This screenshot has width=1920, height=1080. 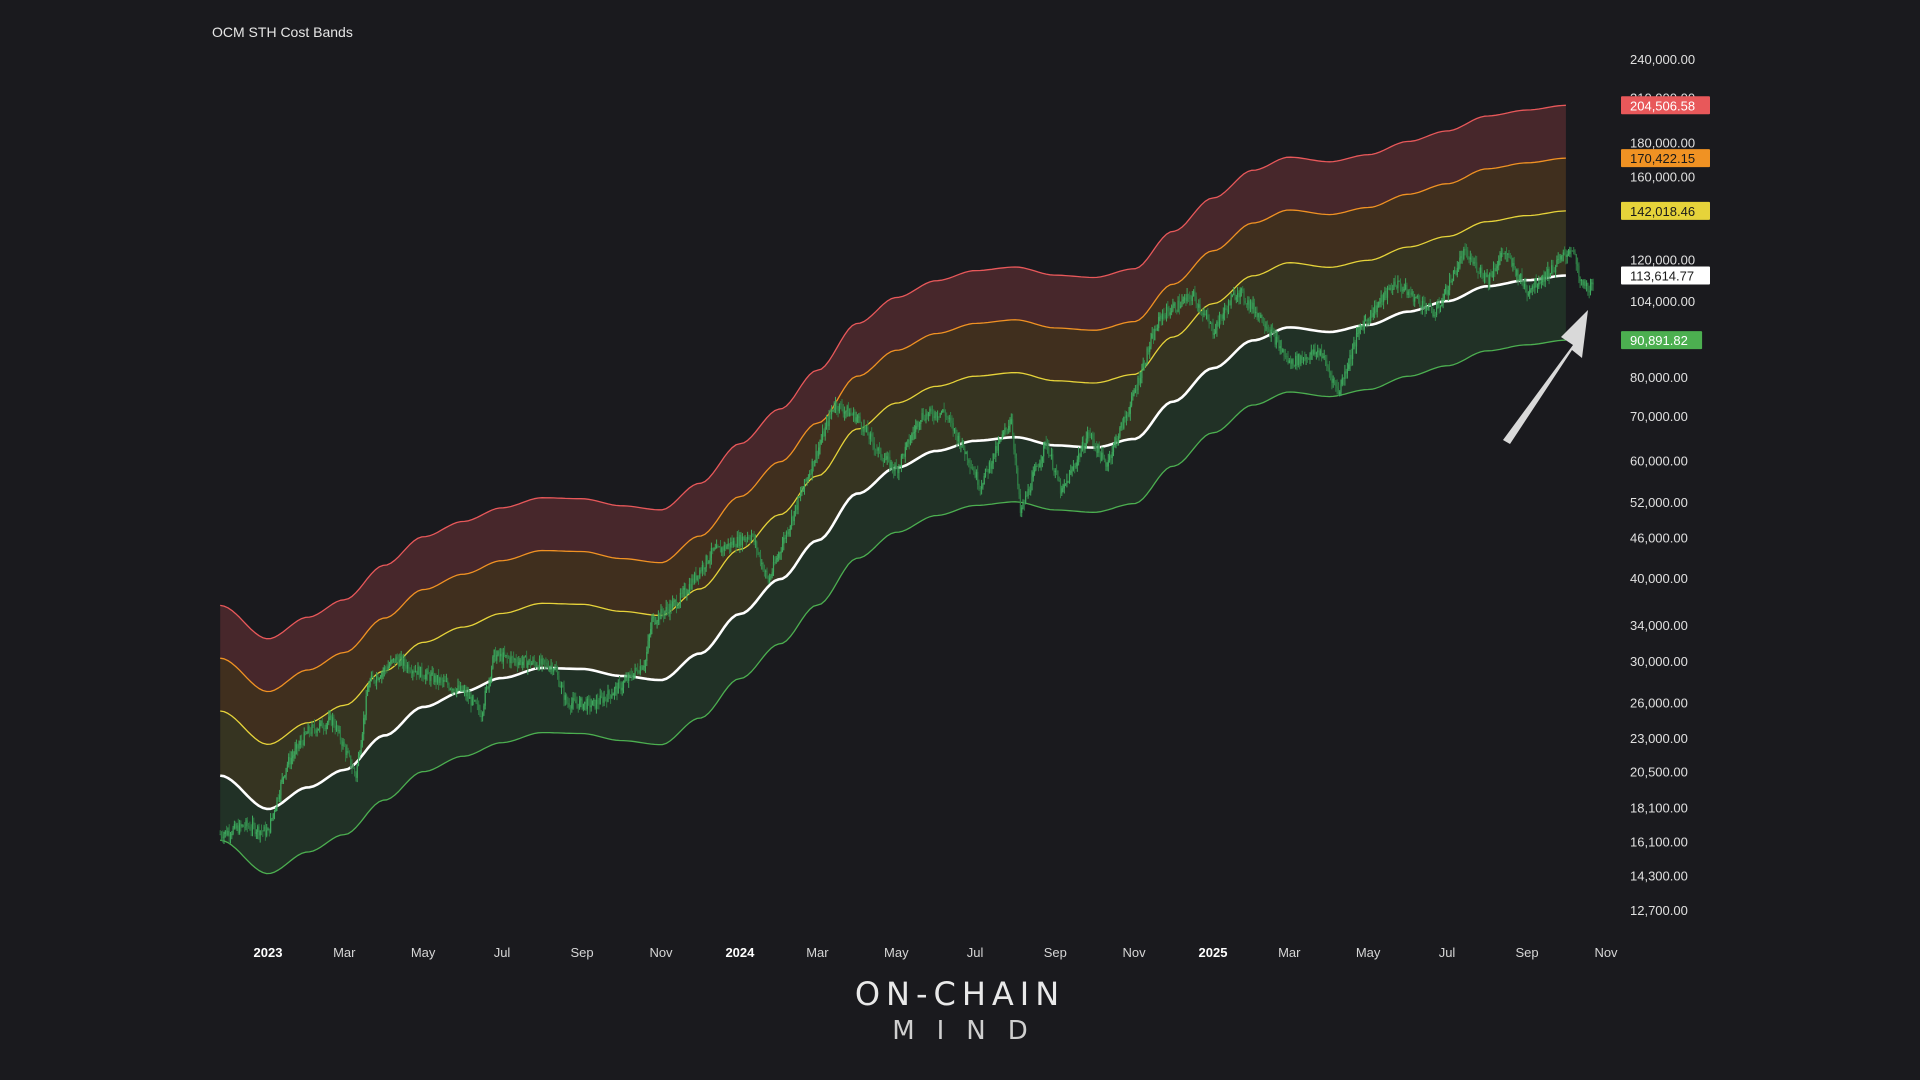 I want to click on y-tick-label: 20,500.00, so click(x=1659, y=771).